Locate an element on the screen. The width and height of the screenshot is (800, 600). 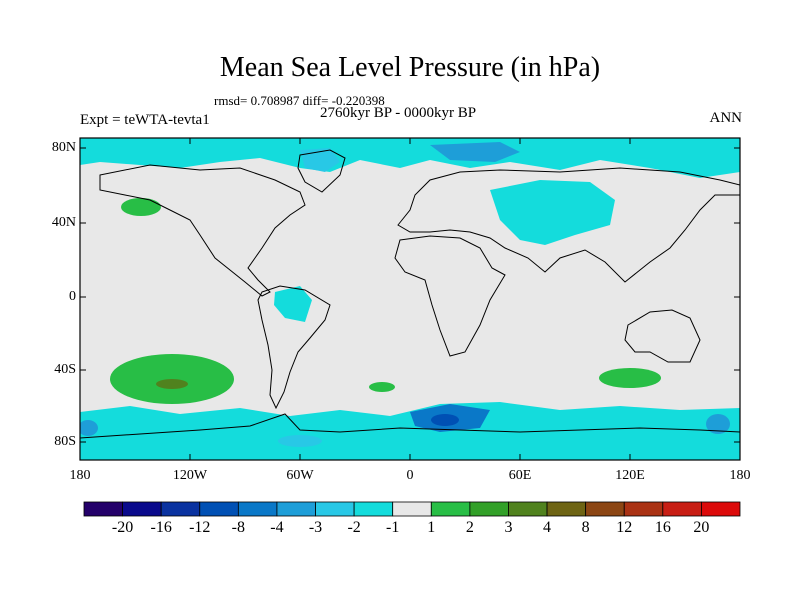
lon-tick-label: 60E is located at coordinates (520, 475).